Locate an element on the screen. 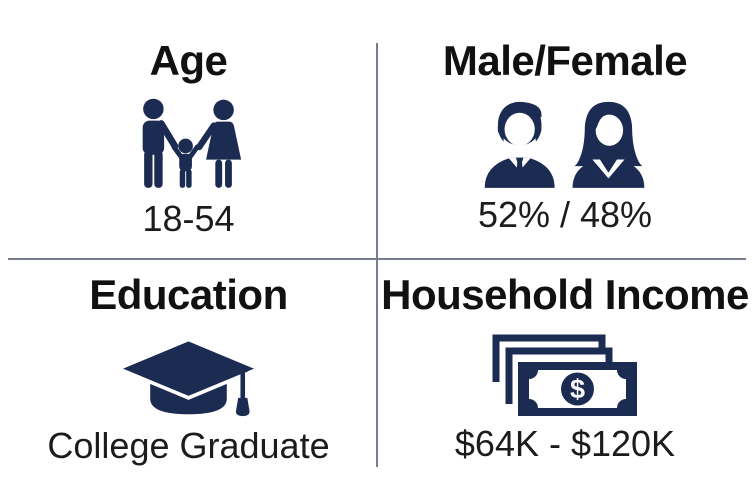 This screenshot has width=753, height=499. education-title: Education is located at coordinates (188, 294).